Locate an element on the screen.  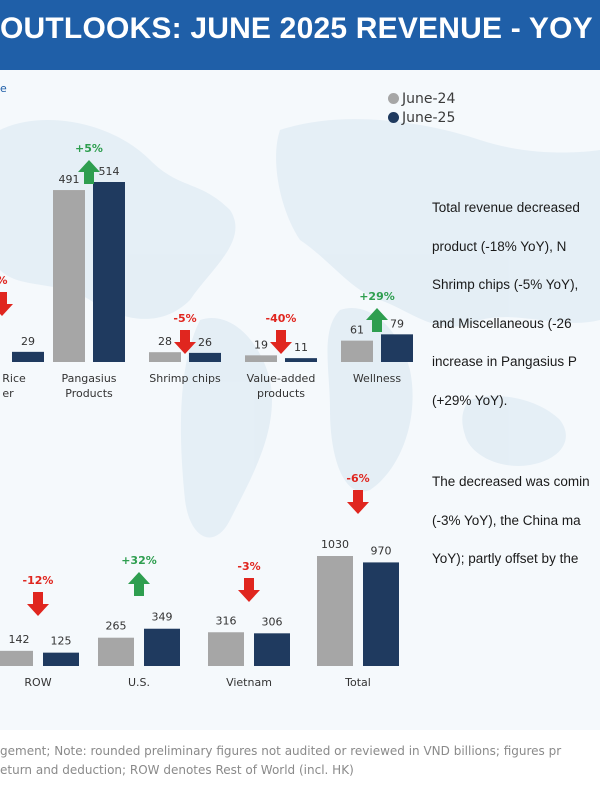
change-label: -12% is located at coordinates (38, 580).